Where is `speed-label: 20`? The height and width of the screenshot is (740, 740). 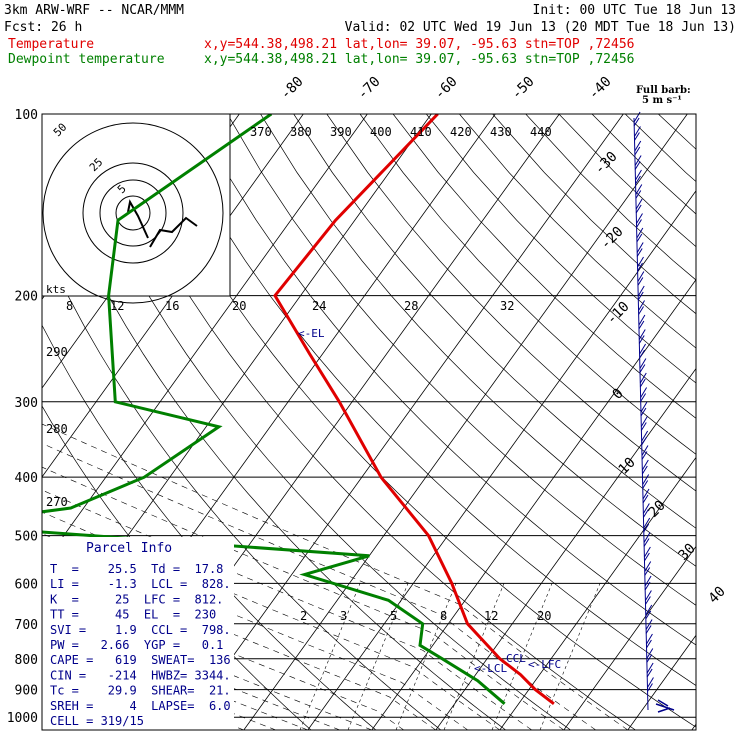
speed-label: 20 is located at coordinates (239, 306).